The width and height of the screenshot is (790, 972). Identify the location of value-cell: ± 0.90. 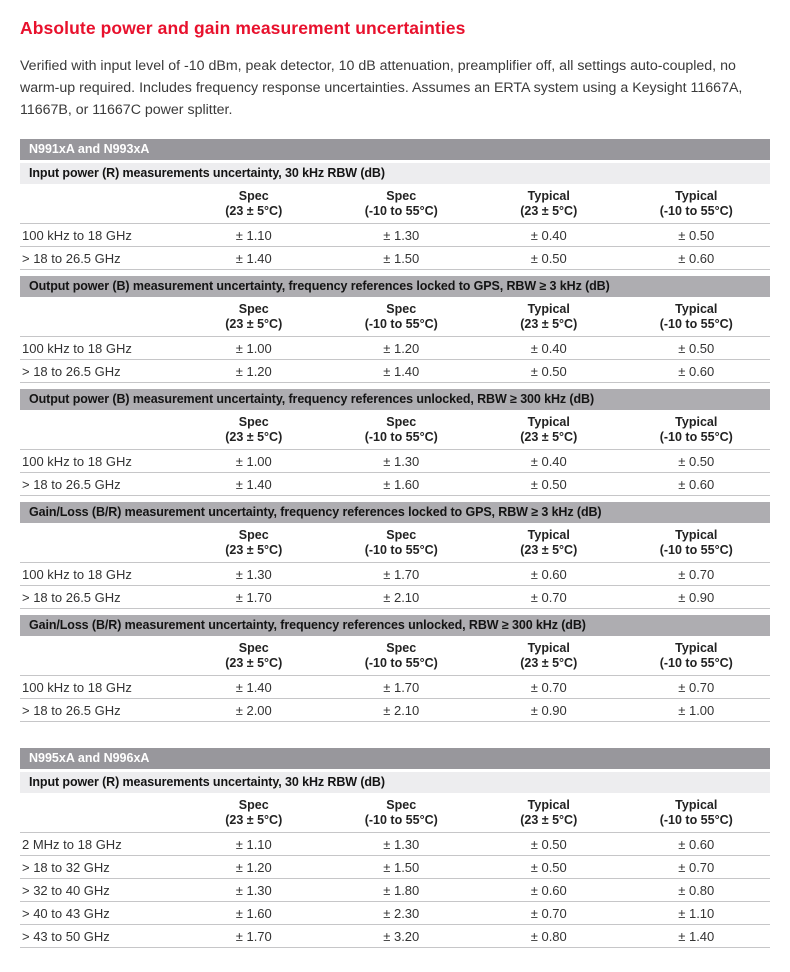
(696, 597).